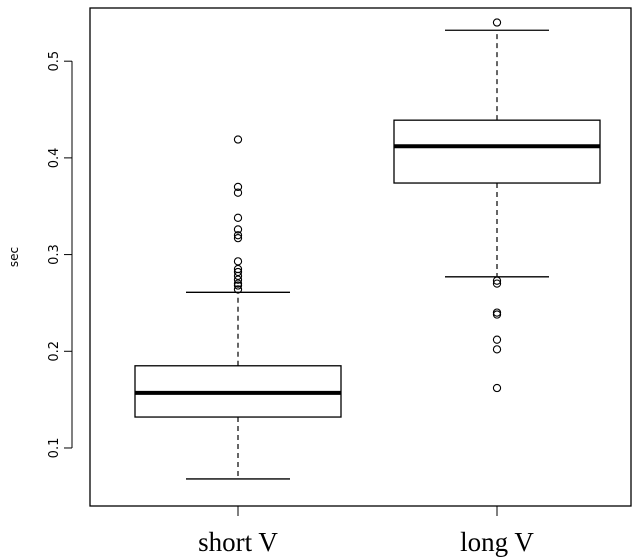 The height and width of the screenshot is (559, 639). I want to click on y-ticks: 0.1 0.2 0.3 0.4 0.5, so click(59, 254).